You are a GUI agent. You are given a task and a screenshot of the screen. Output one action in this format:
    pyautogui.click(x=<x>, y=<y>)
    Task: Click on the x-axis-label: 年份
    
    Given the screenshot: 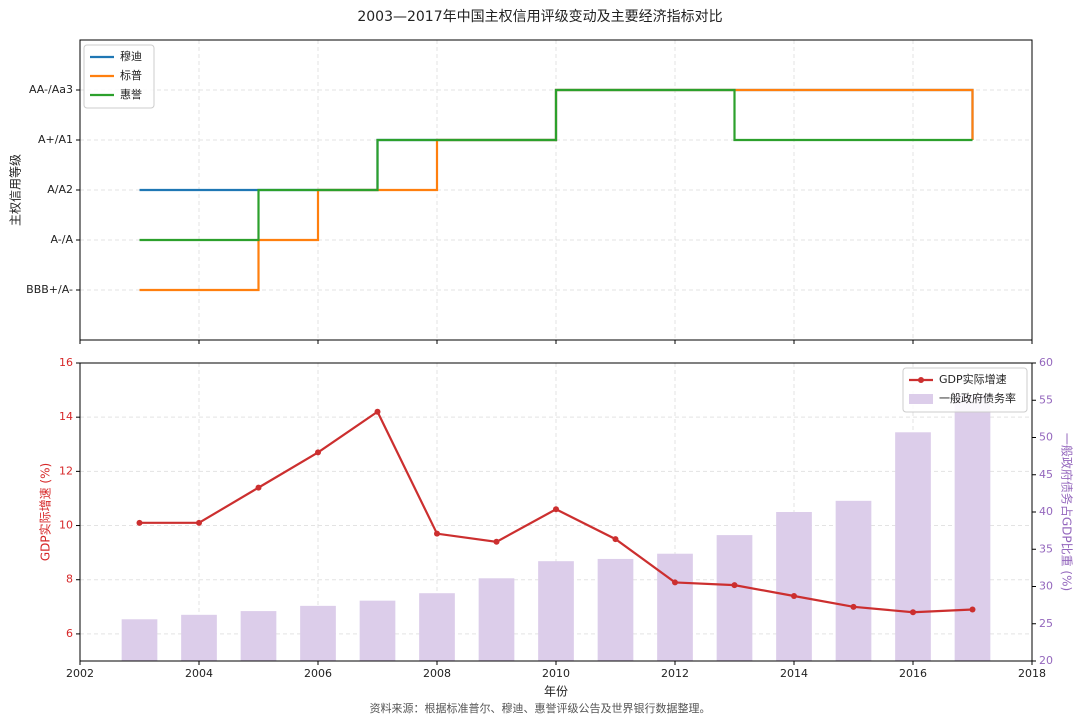 What is the action you would take?
    pyautogui.click(x=556, y=692)
    